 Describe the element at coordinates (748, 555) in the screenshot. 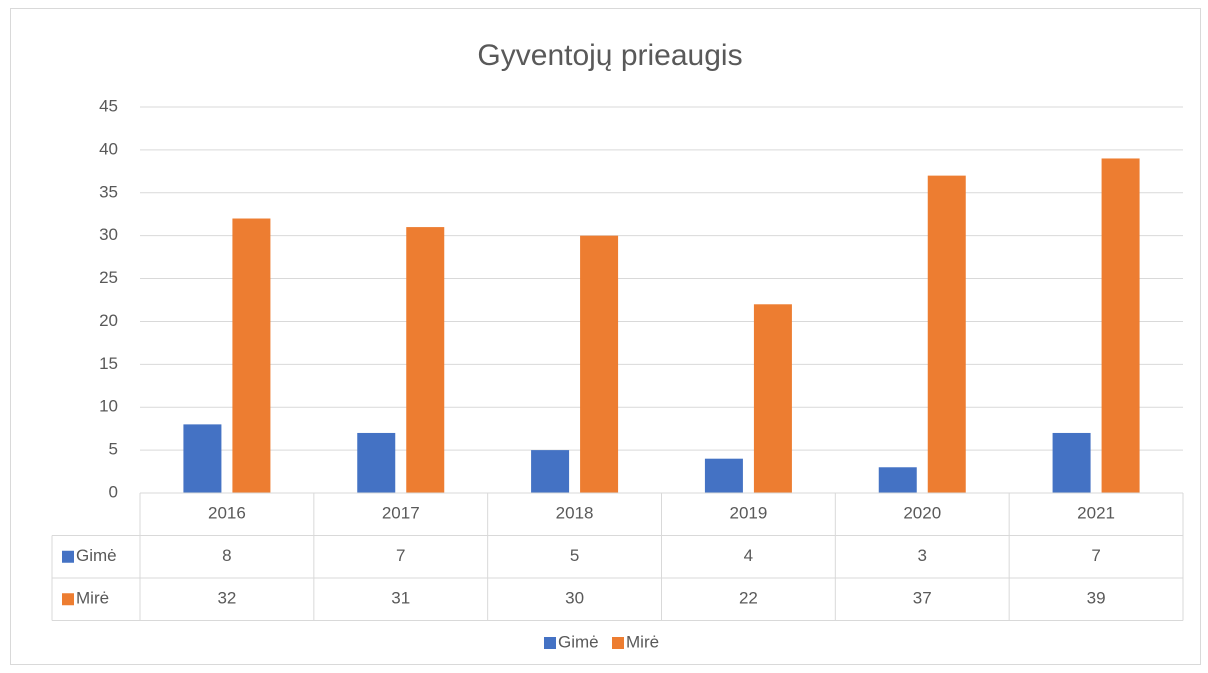

I see `table-value: 4` at that location.